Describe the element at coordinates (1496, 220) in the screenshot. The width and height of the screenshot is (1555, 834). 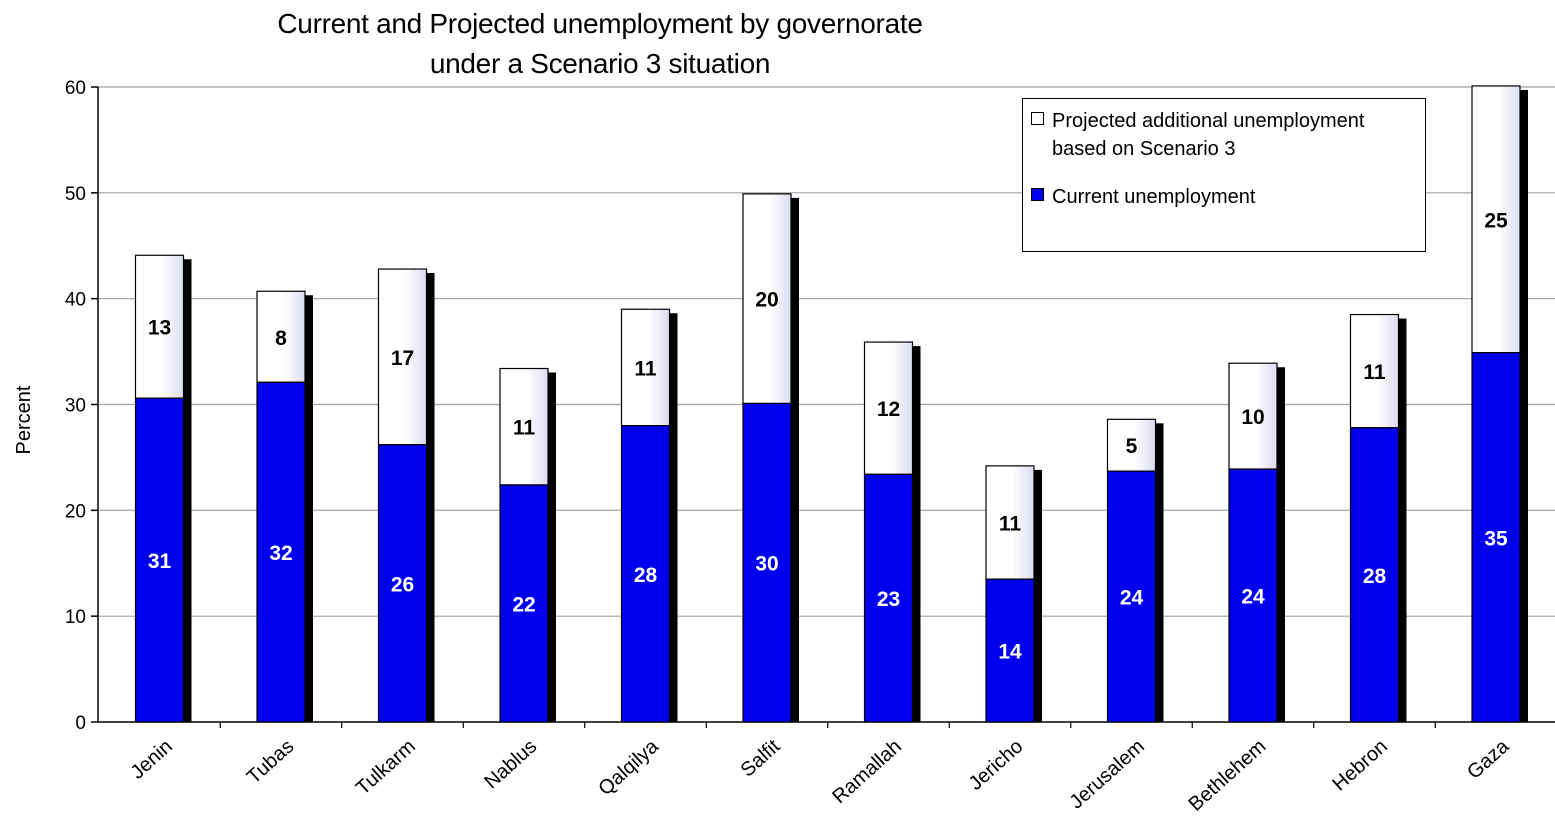
I see `data-label-projected: 25` at that location.